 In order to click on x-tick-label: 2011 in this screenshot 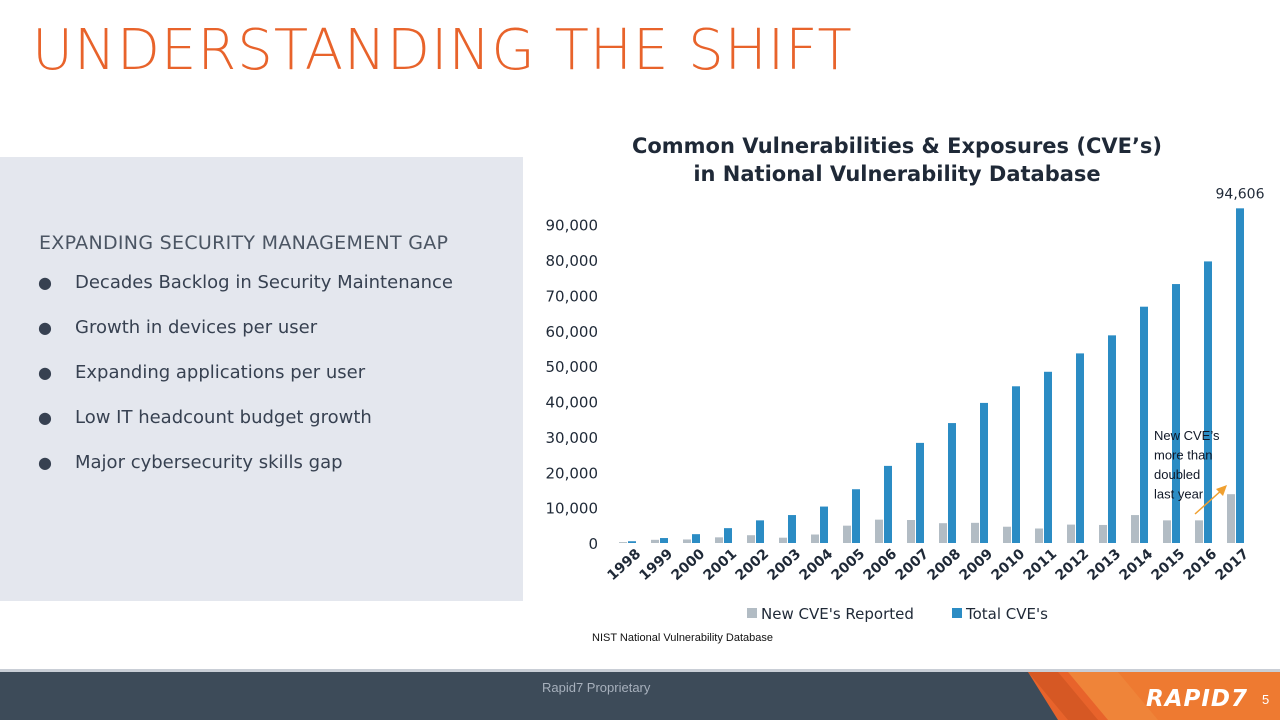, I will do `click(1040, 565)`.